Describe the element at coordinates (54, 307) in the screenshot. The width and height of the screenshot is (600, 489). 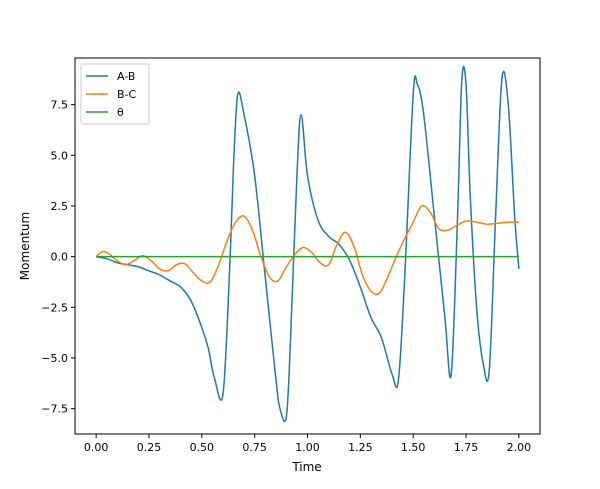
I see `y-tick-label: −2.5` at that location.